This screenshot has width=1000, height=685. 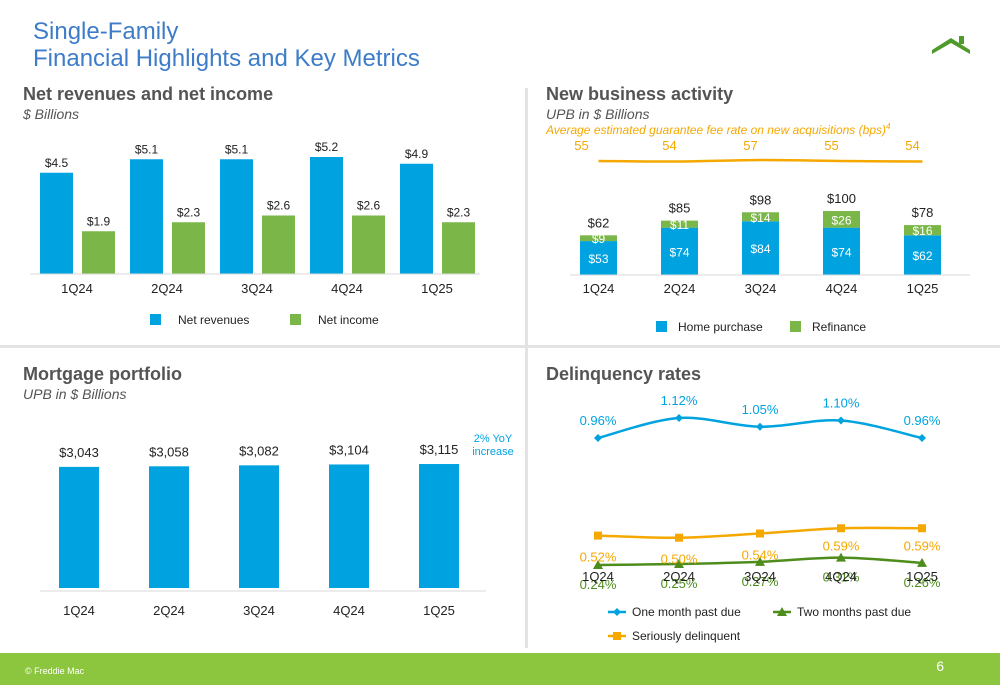 I want to click on segment-label: $9, so click(x=599, y=239).